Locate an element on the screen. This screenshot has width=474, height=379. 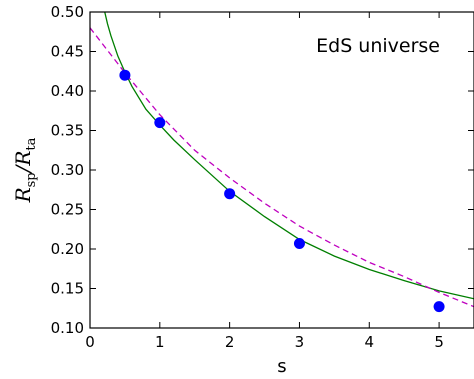
y-label-r2: R is located at coordinates (23, 159).